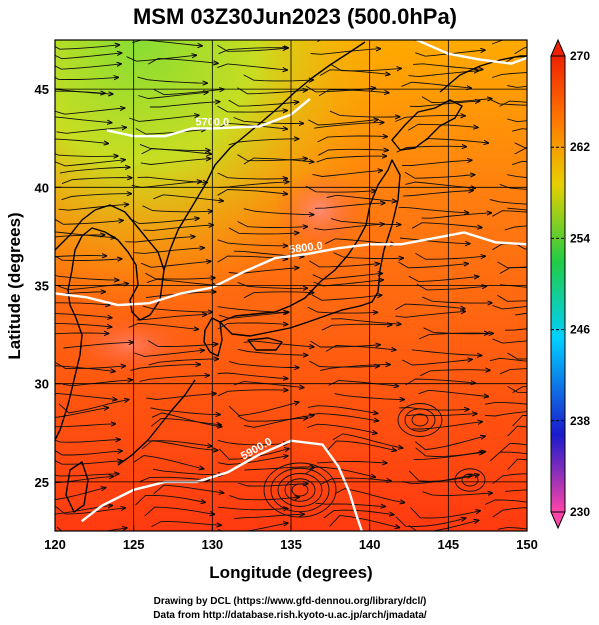 The height and width of the screenshot is (625, 599). Describe the element at coordinates (448, 544) in the screenshot. I see `x-tick-label-145: 145` at that location.